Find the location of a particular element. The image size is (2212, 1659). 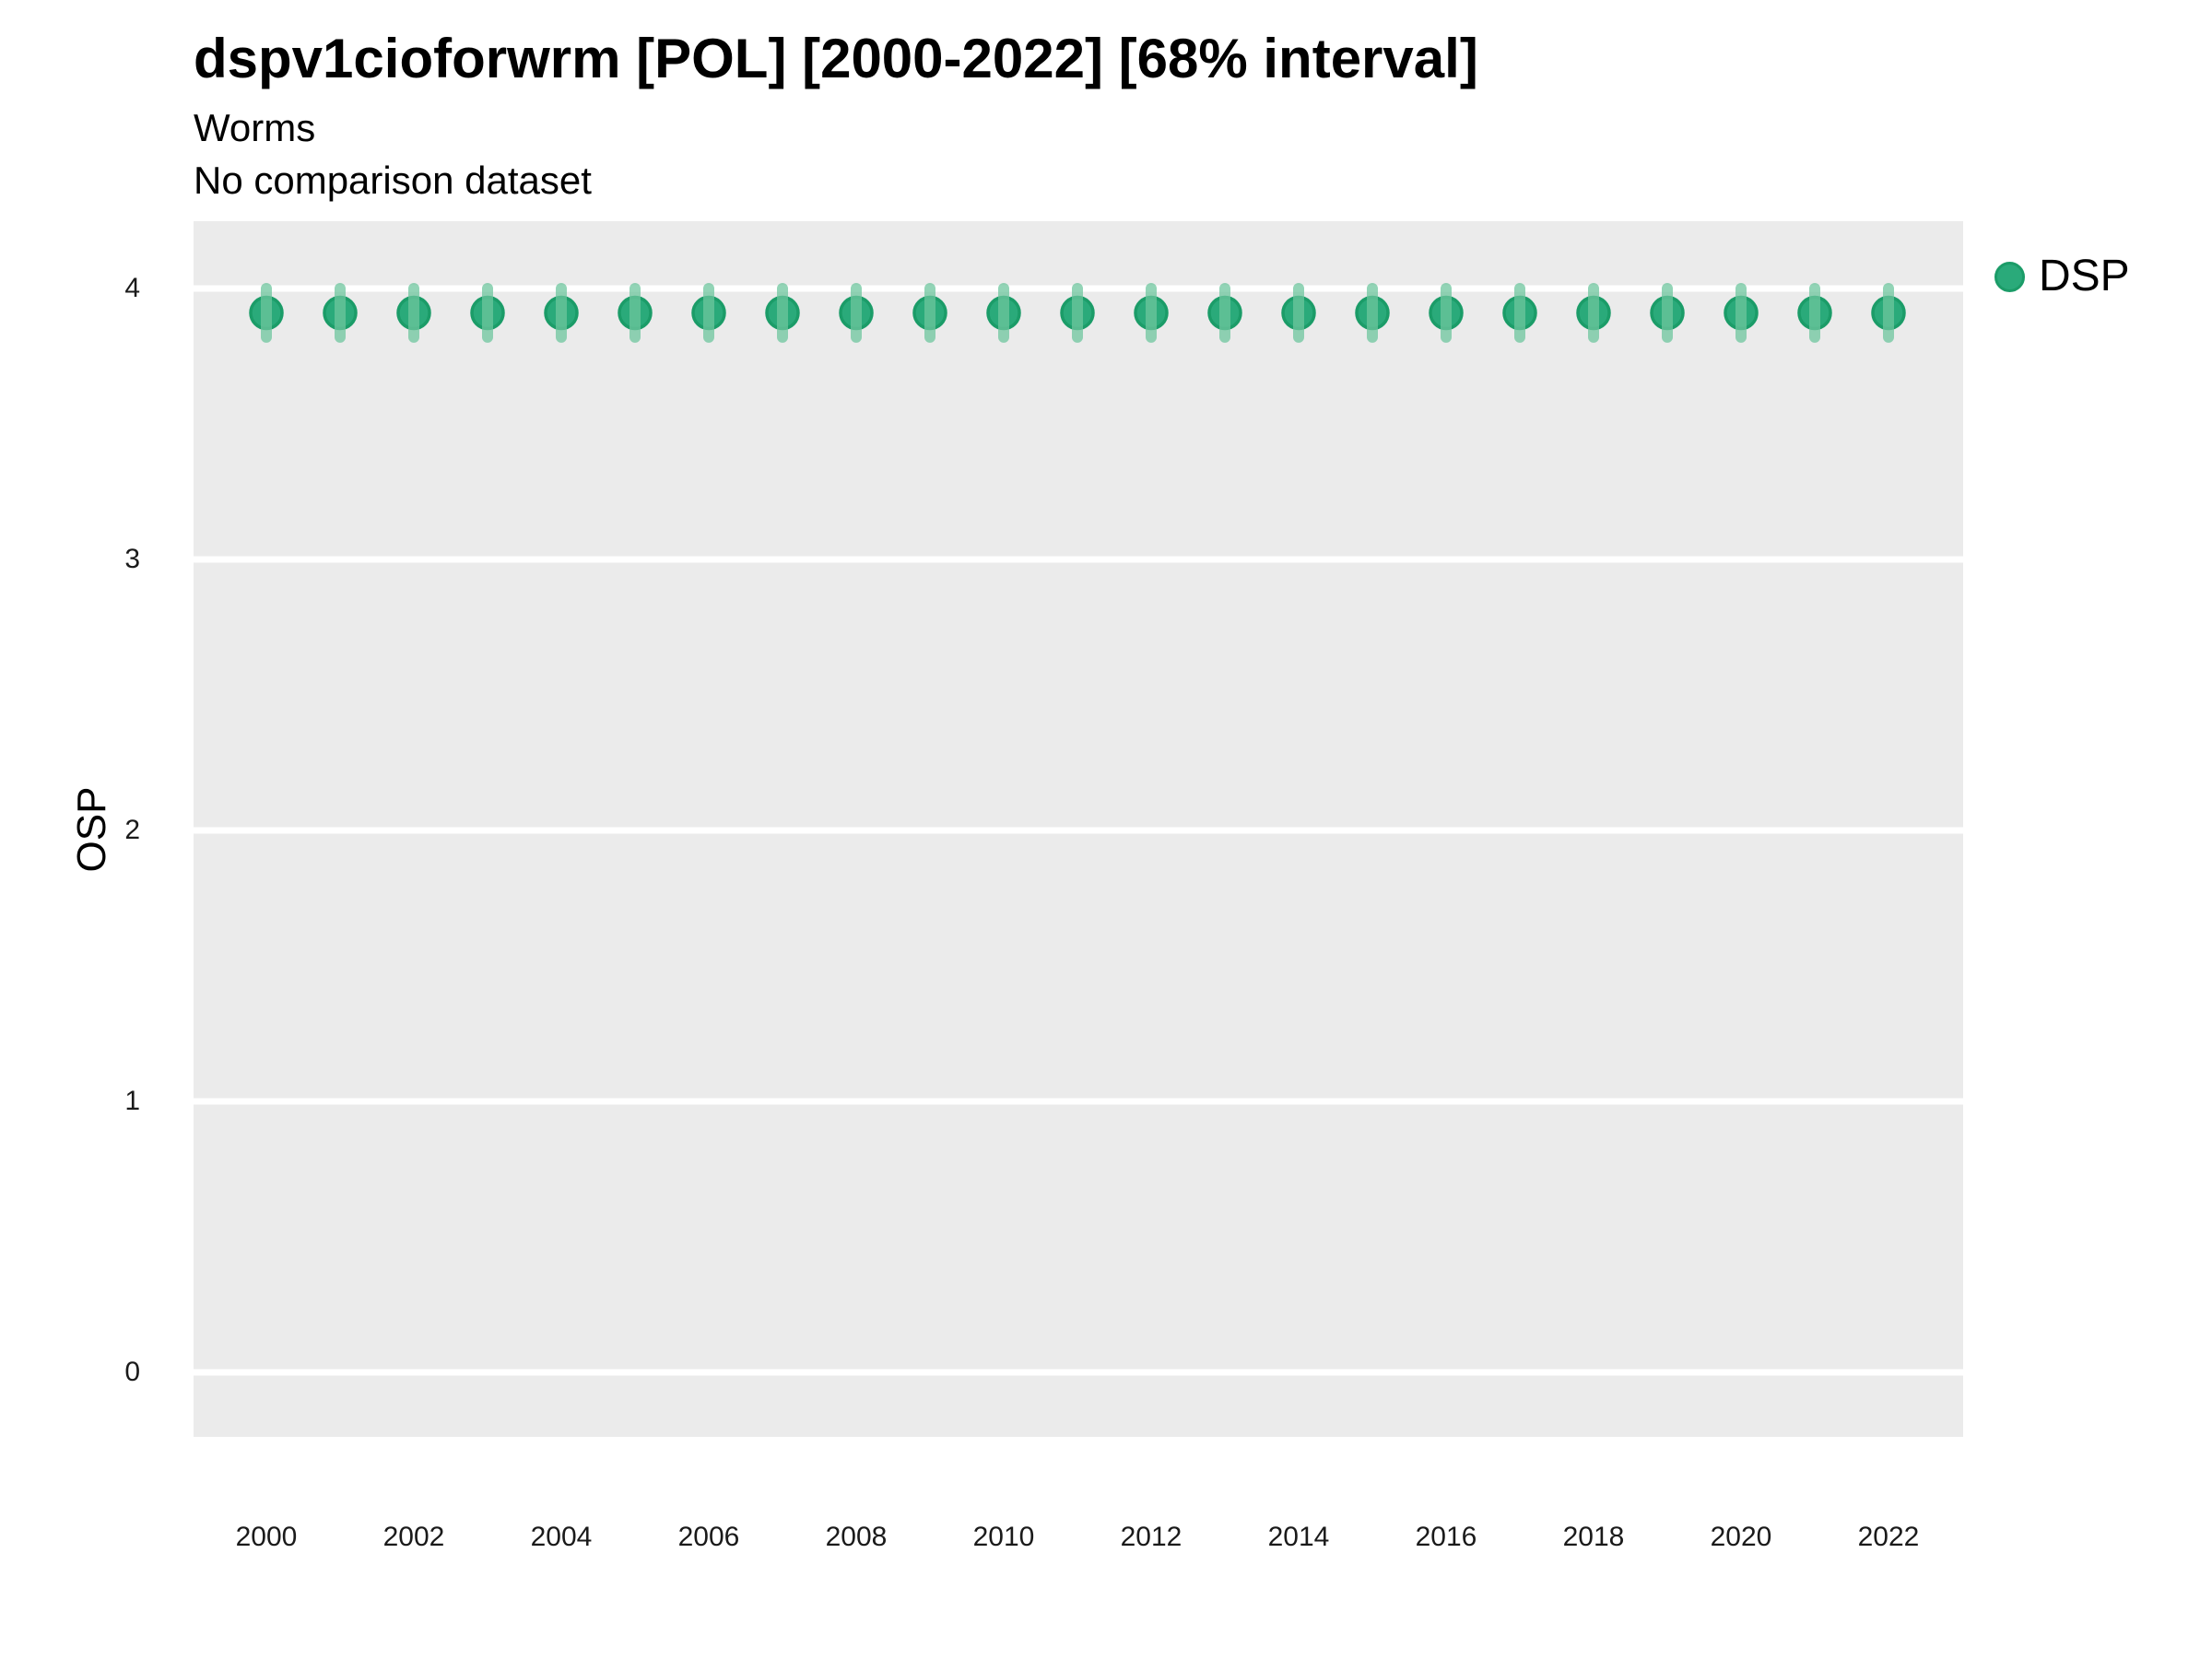

data-point-2002 is located at coordinates (413, 313).